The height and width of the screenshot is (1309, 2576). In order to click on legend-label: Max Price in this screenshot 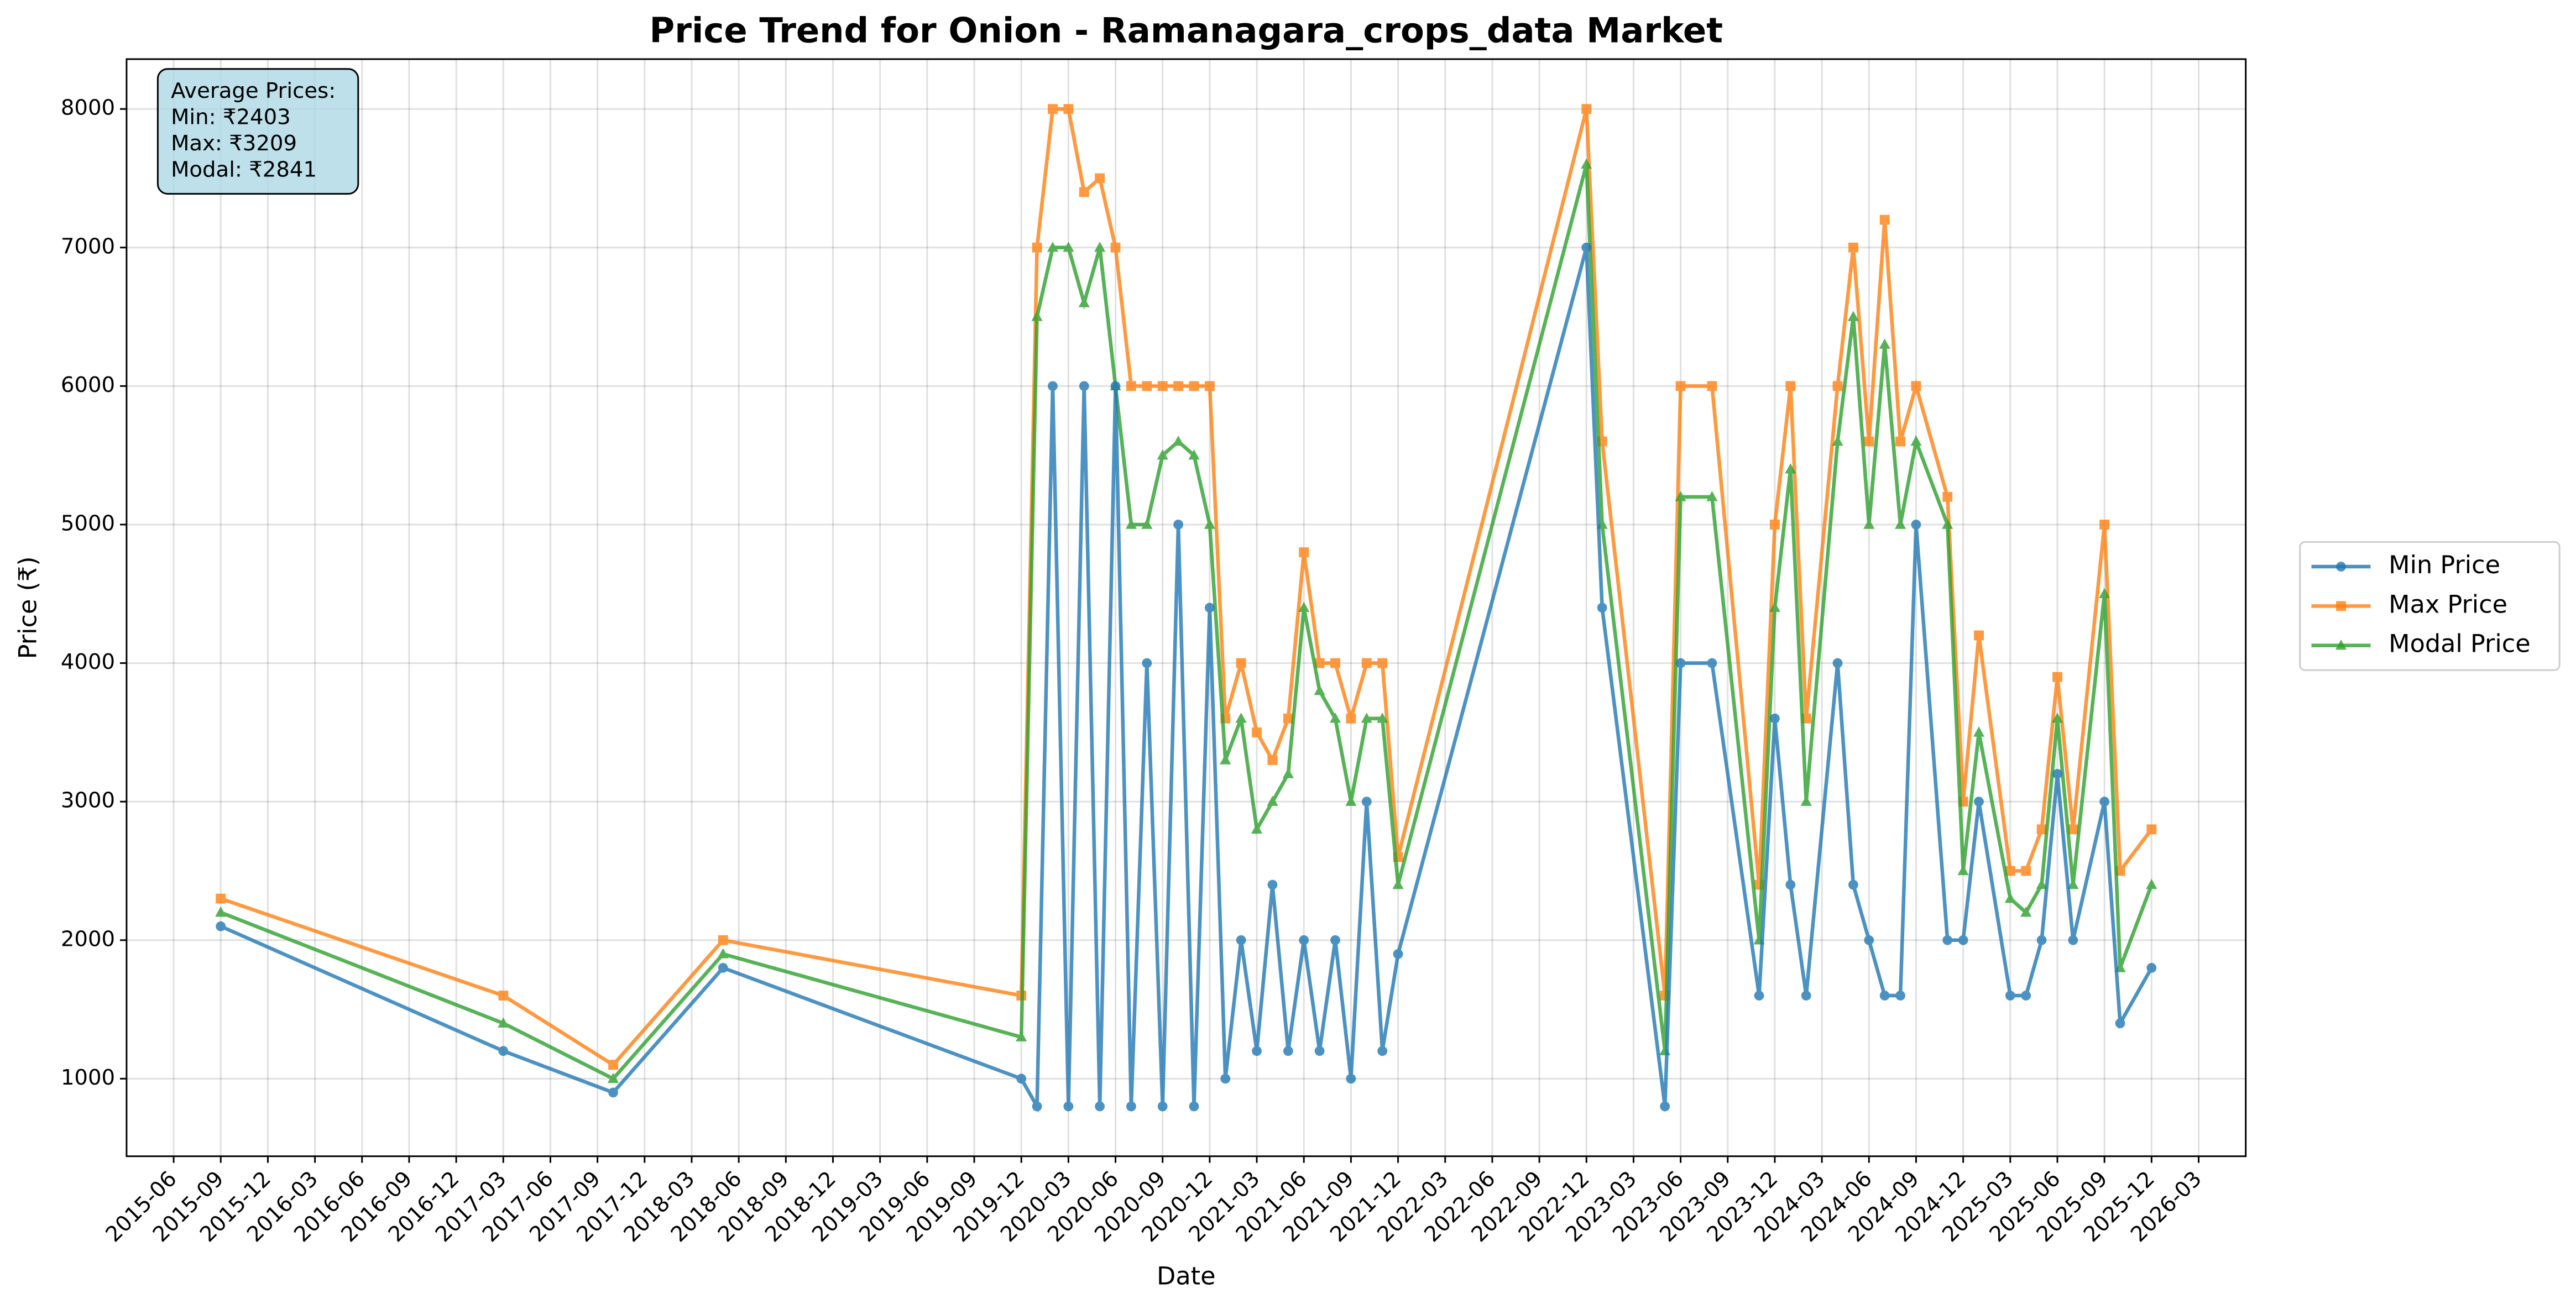, I will do `click(2448, 604)`.